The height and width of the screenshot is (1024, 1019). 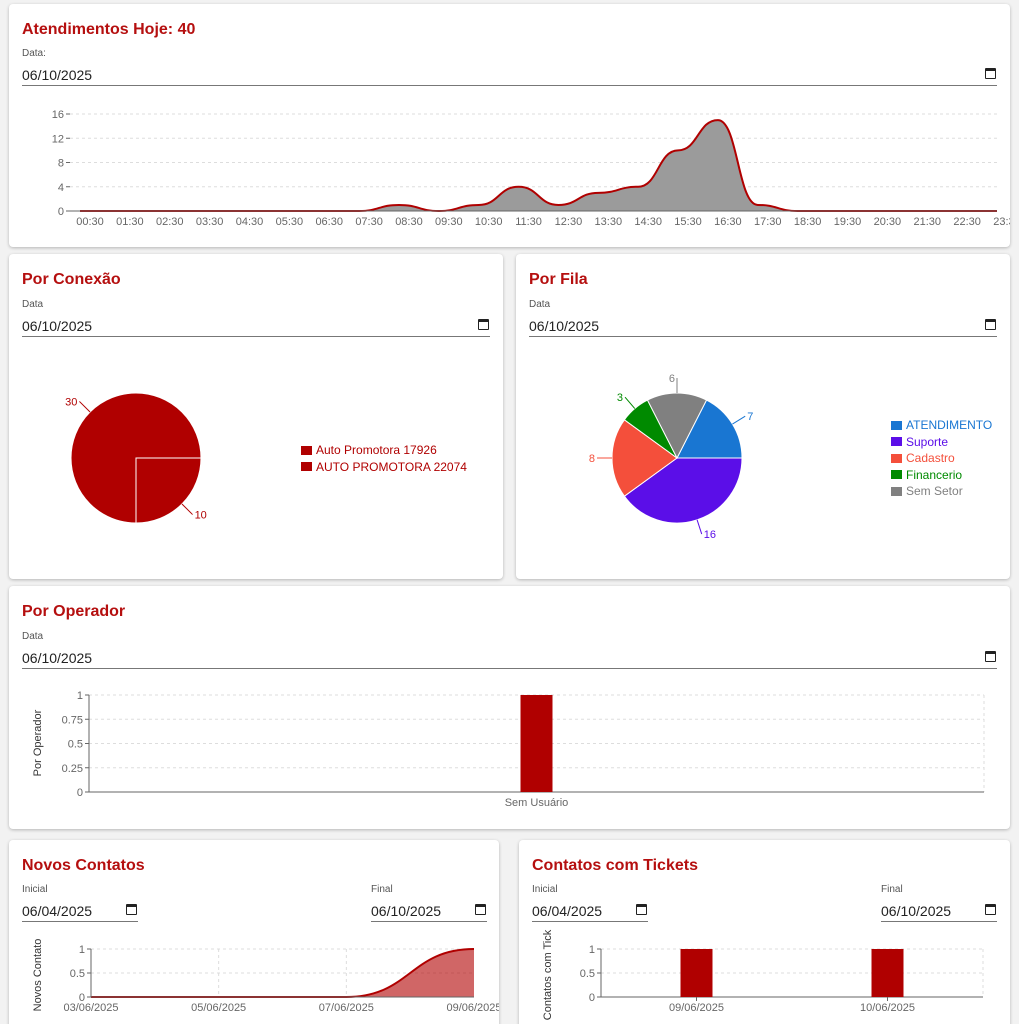 I want to click on novos-contatos-start-input: 06/04/2025, so click(x=80, y=911).